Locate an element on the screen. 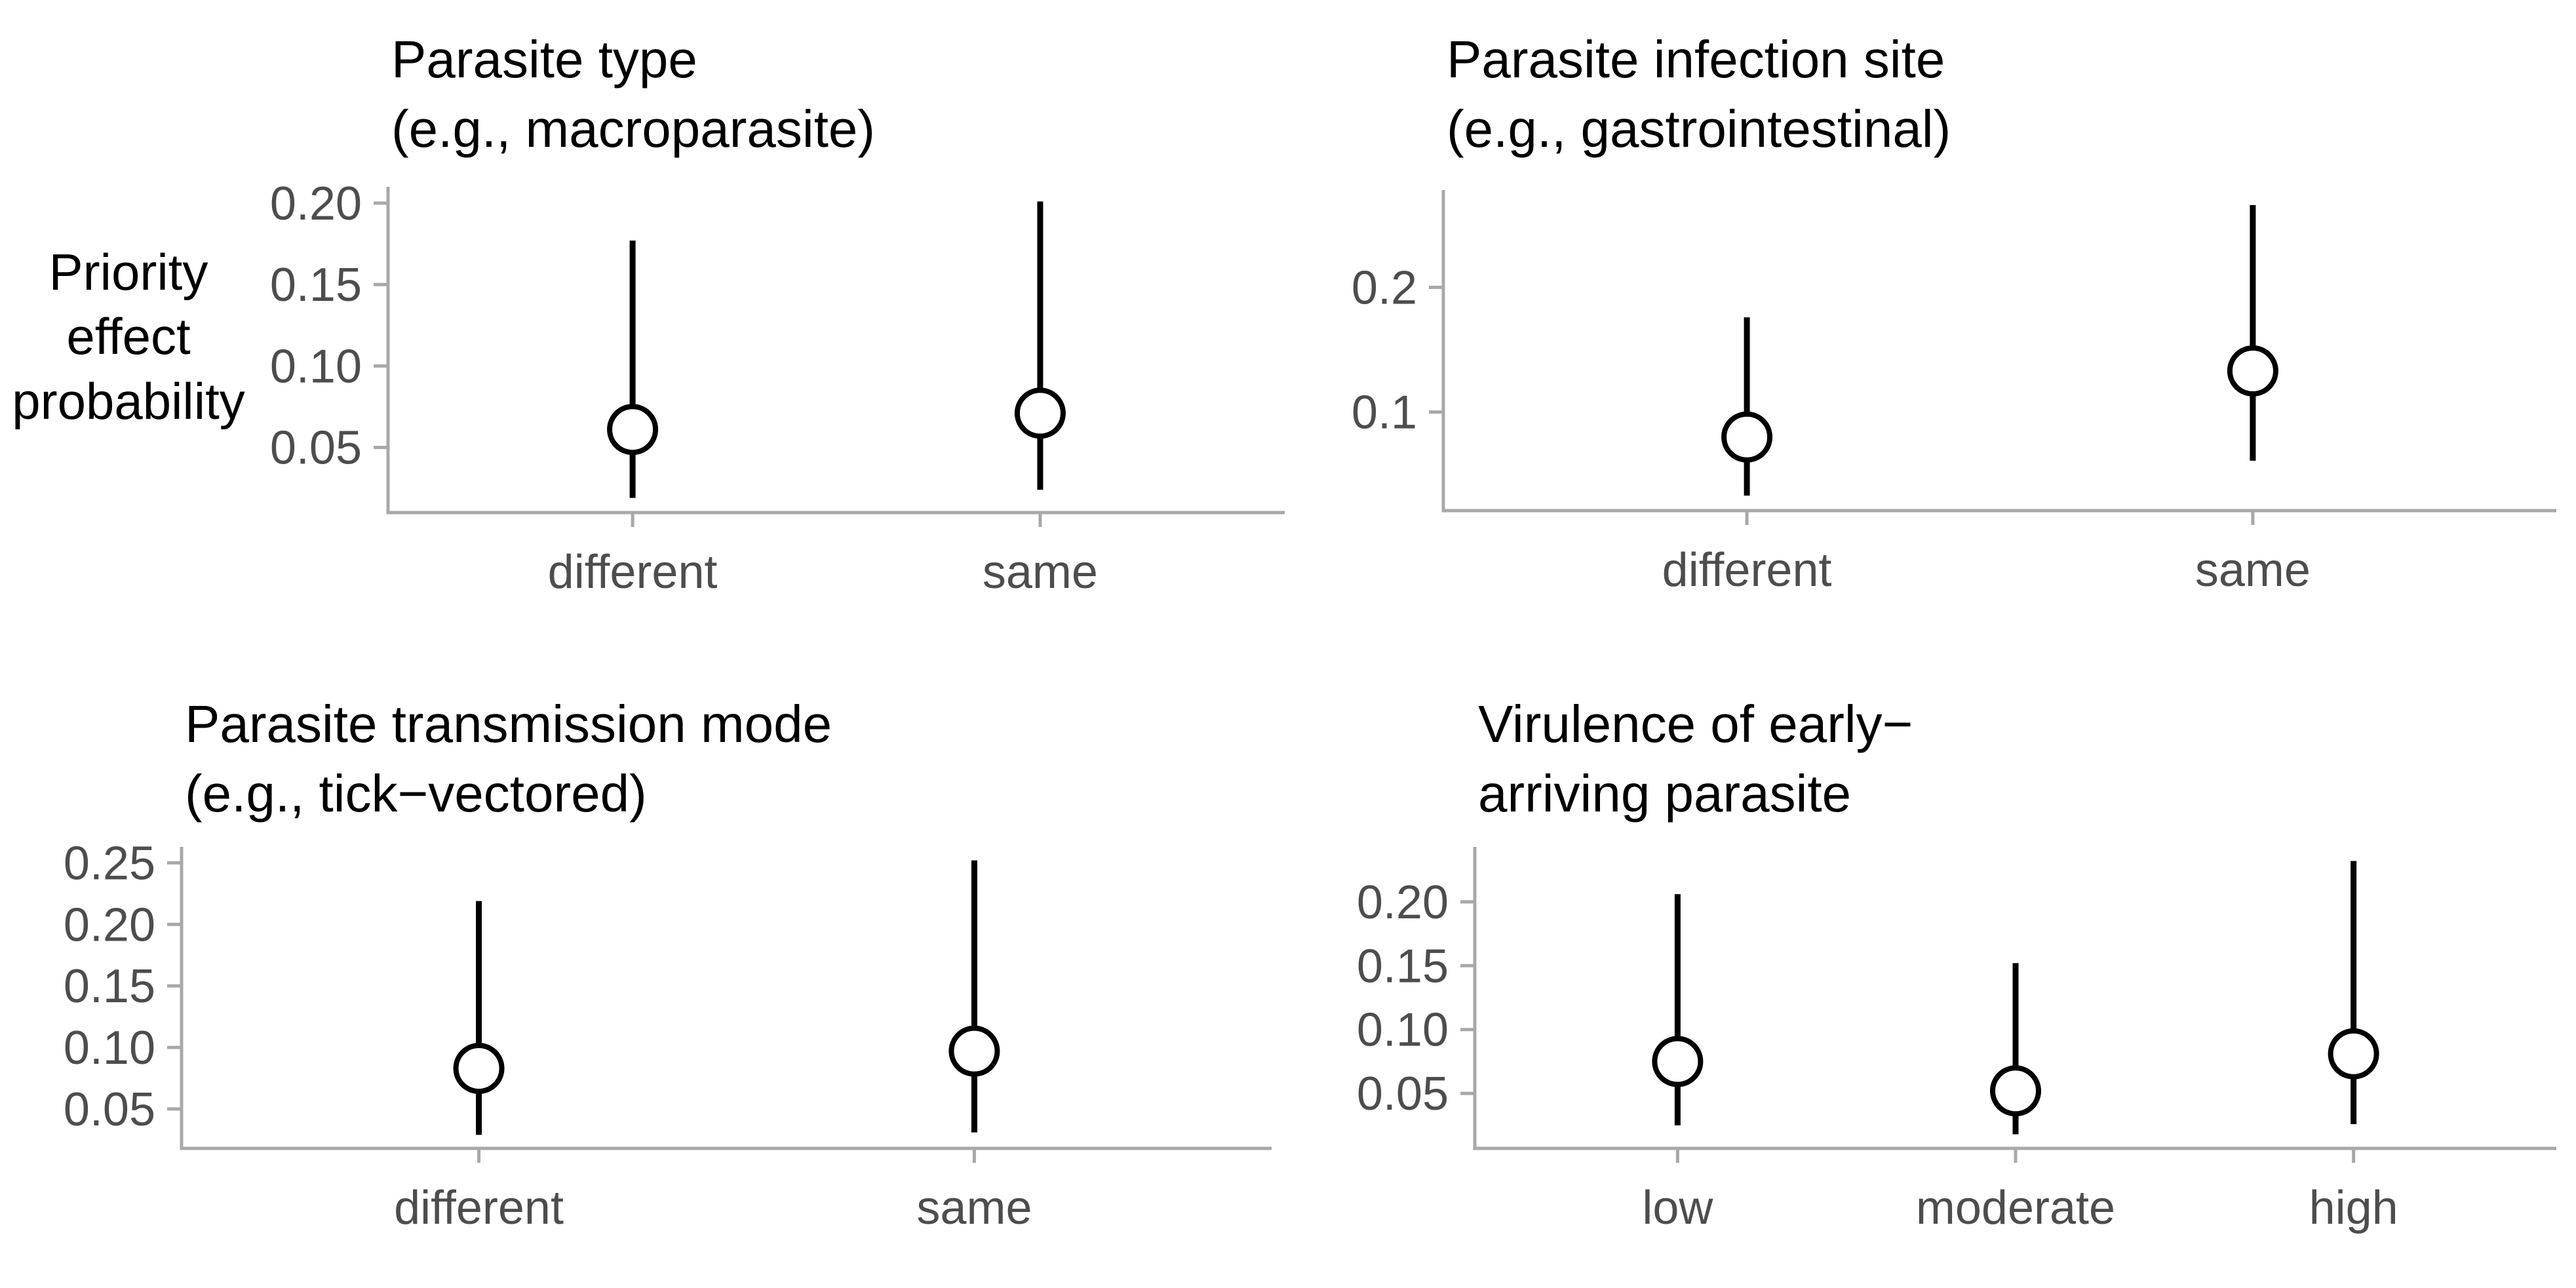 The height and width of the screenshot is (1288, 2576). panel-1: 0.1 0.2 different same is located at coordinates (1954, 393).